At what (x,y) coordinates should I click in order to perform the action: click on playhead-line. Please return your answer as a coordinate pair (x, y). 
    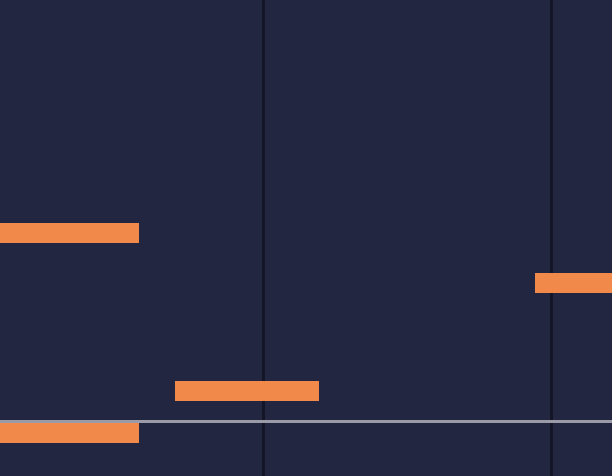
    Looking at the image, I should click on (306, 421).